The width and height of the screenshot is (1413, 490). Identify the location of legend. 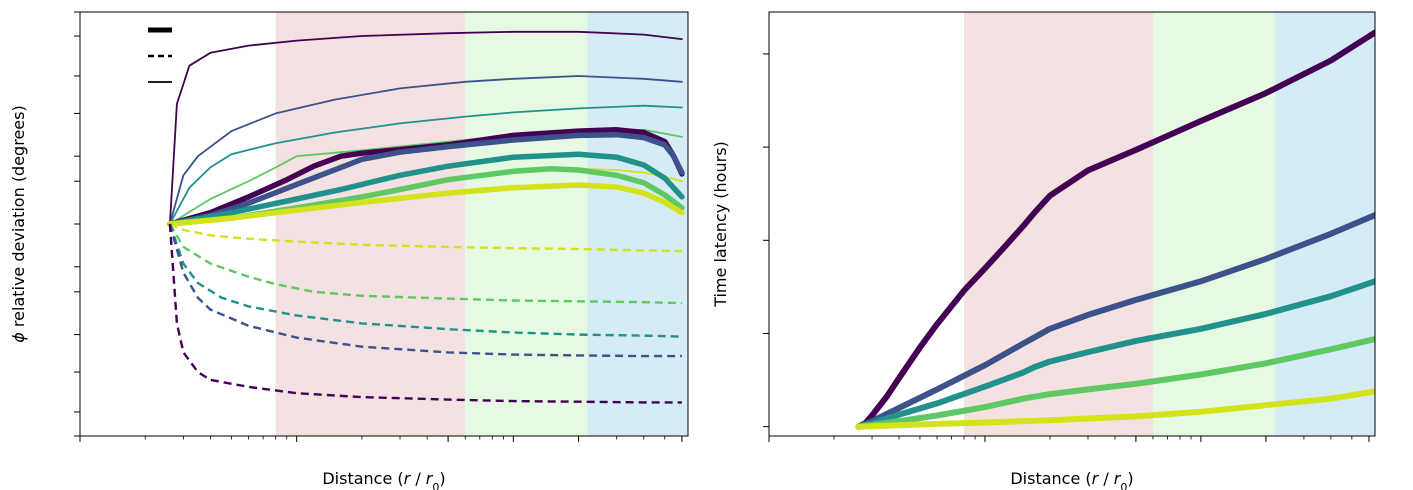
(160, 55).